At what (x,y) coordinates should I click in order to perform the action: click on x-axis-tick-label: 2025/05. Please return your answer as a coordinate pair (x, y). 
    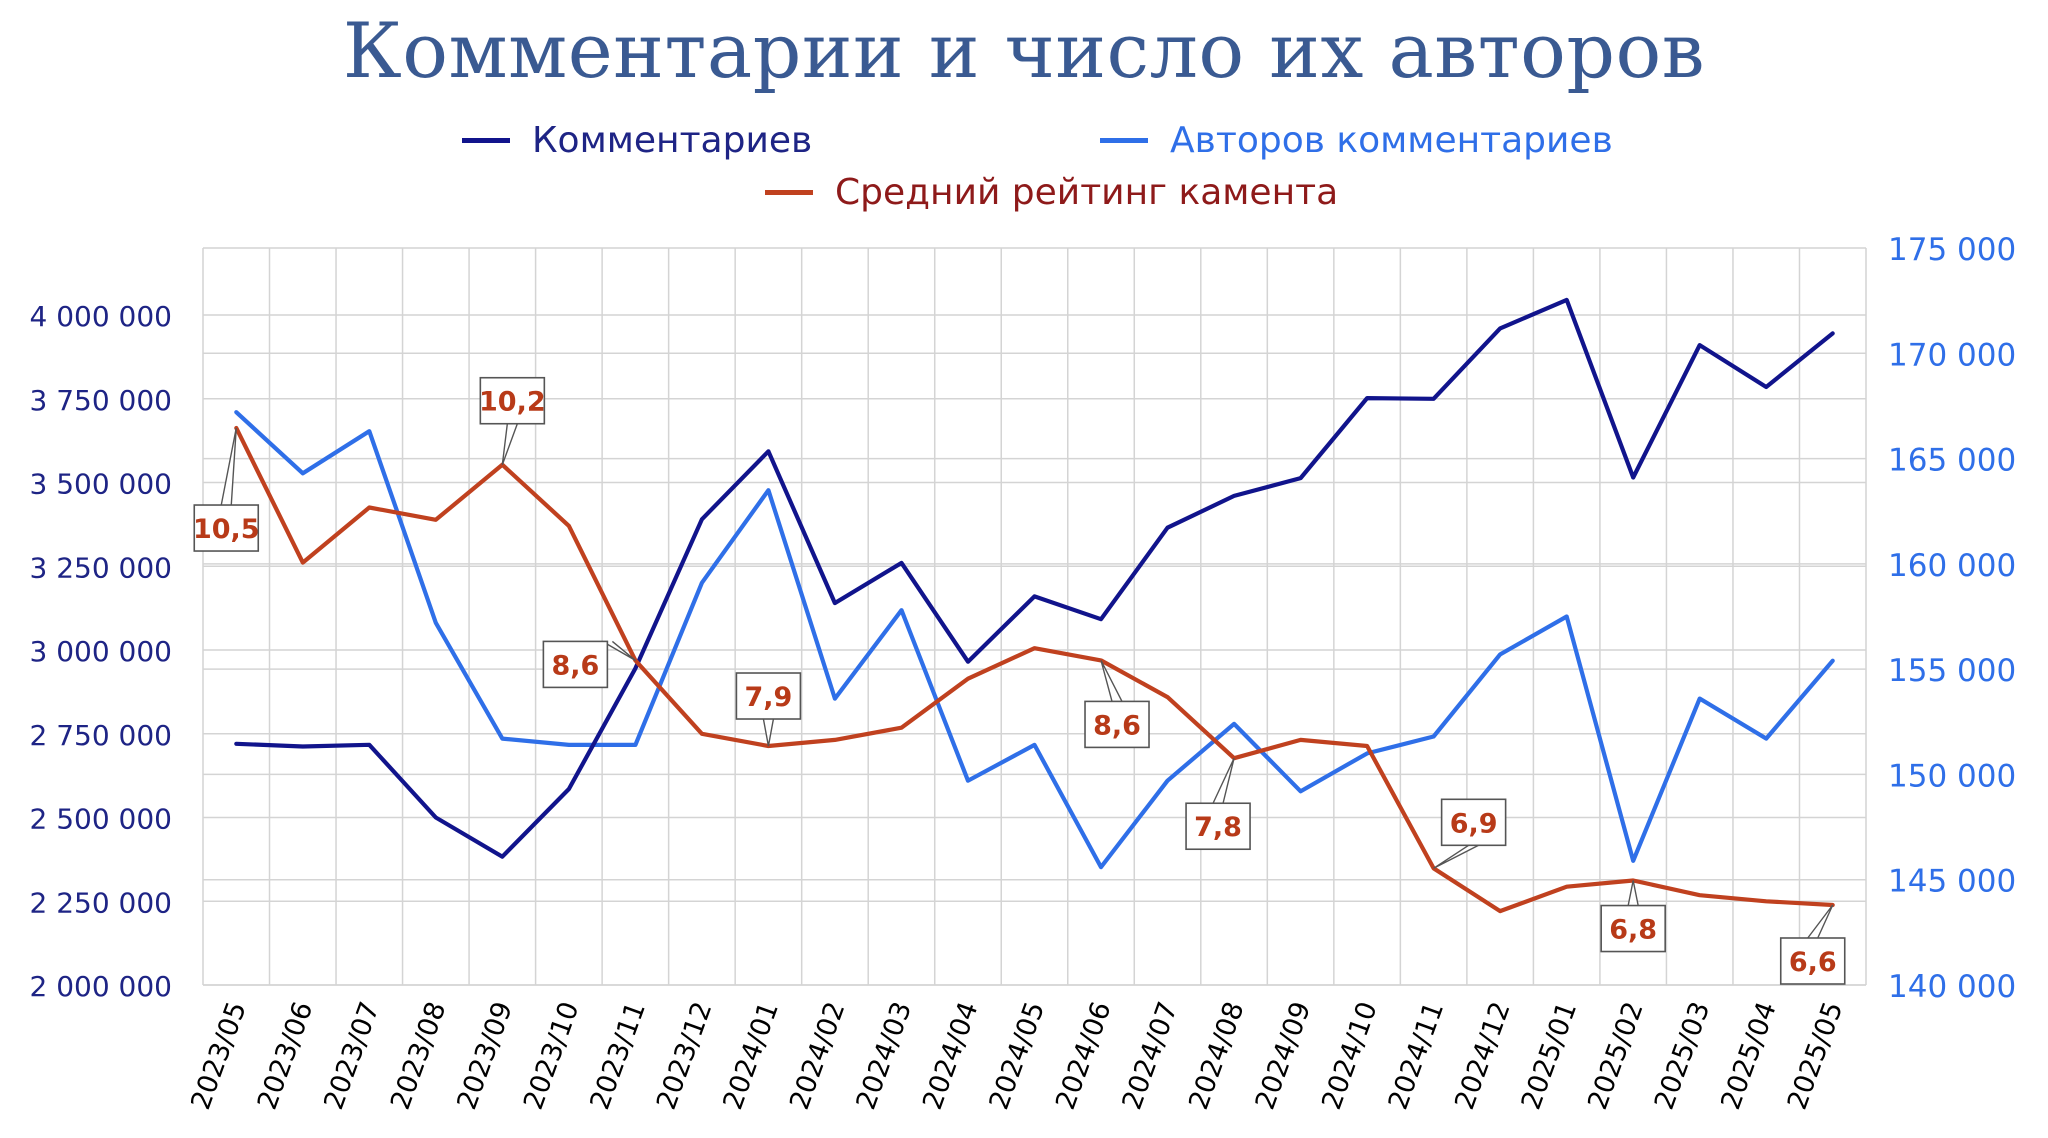
    Looking at the image, I should click on (1815, 1056).